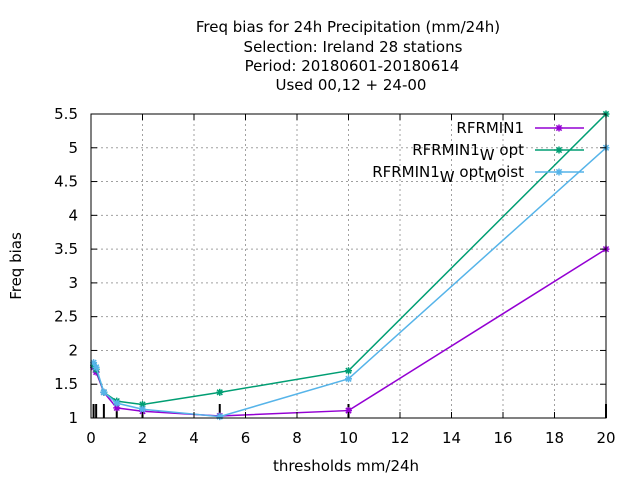  Describe the element at coordinates (73, 283) in the screenshot. I see `y-tick-label: 3` at that location.